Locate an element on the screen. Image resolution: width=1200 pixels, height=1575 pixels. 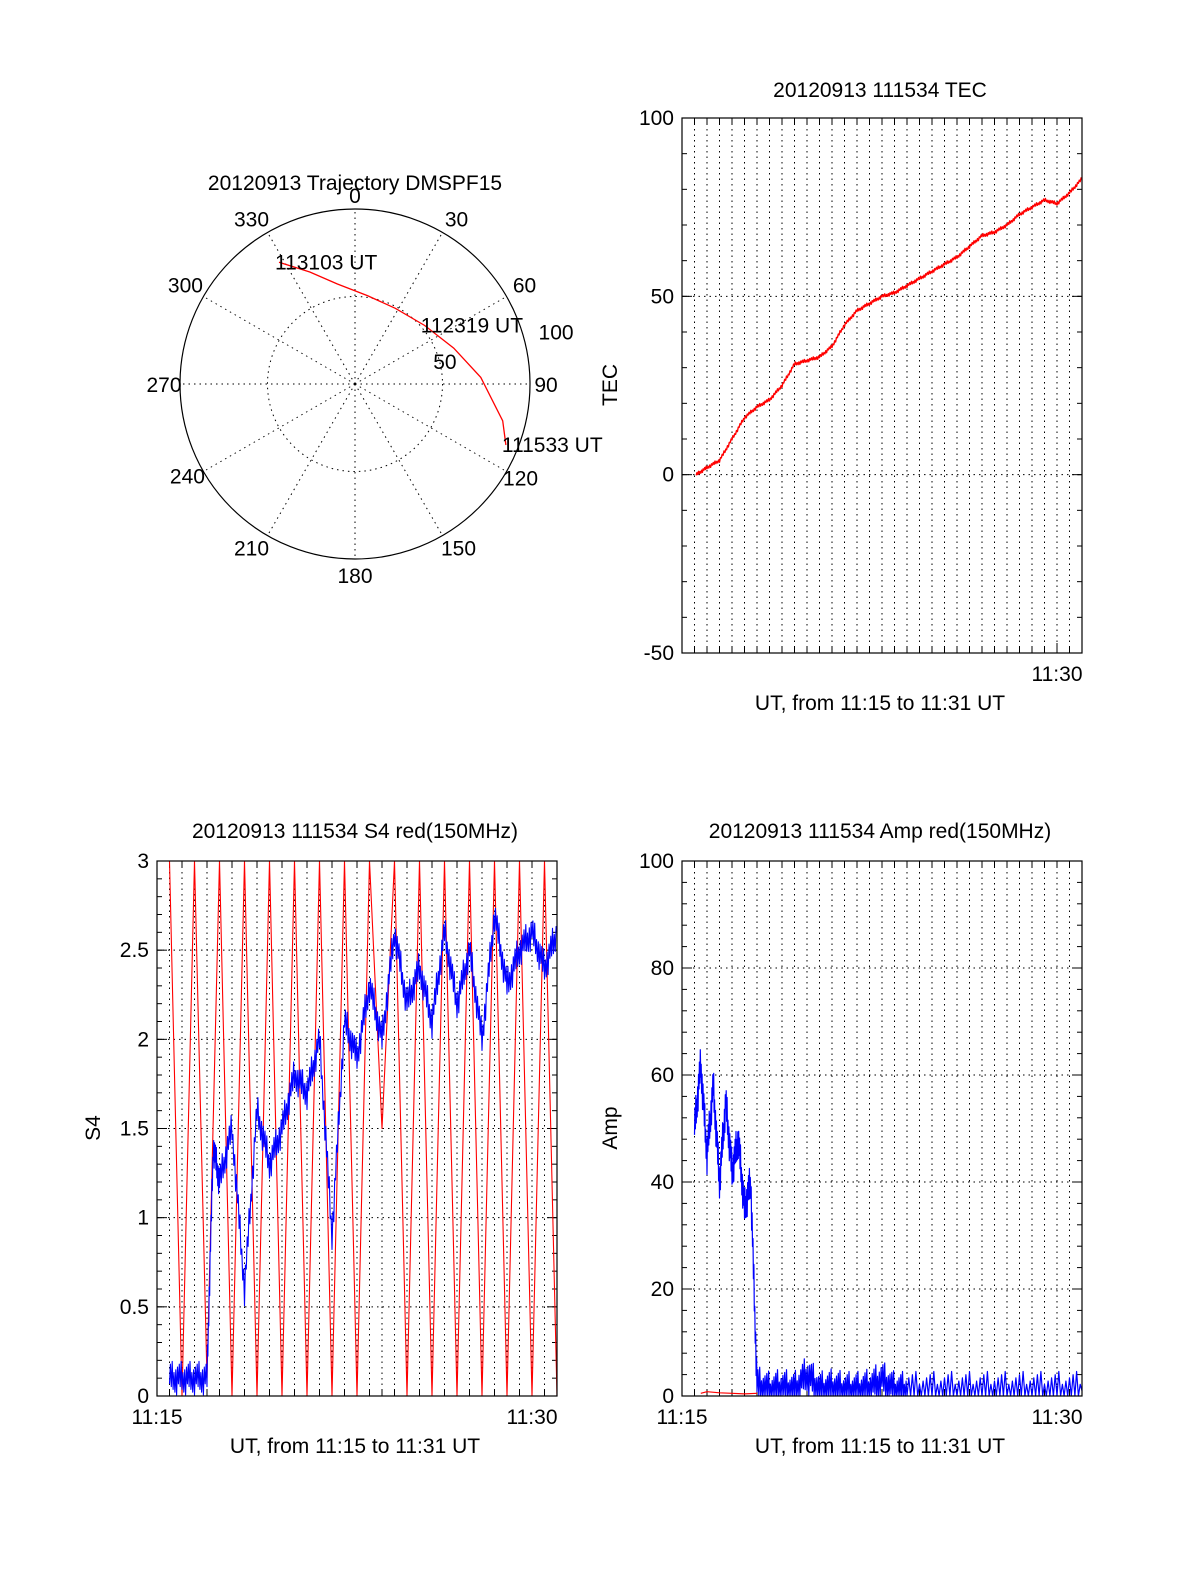
polar-azimuth-label: 240 is located at coordinates (187, 477).